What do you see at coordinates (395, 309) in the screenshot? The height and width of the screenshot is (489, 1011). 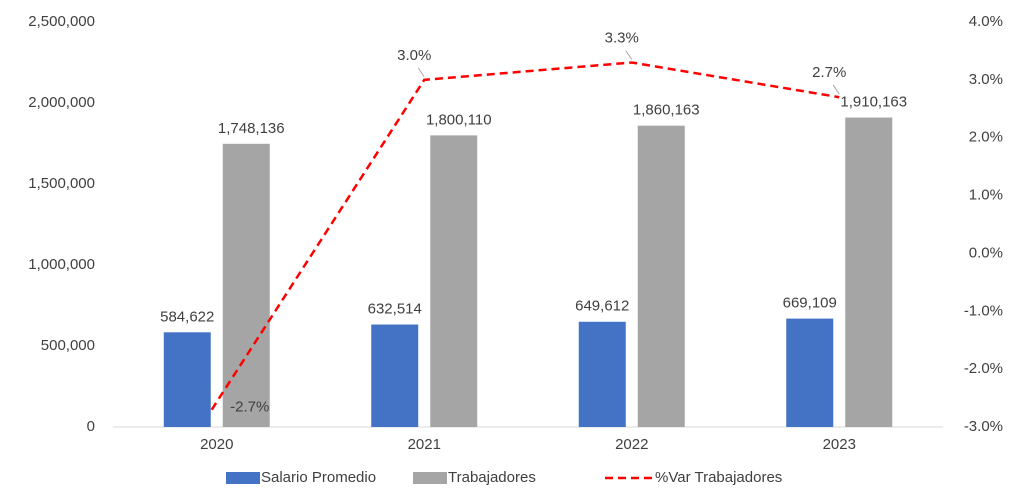 I see `data-label: 632,514` at bounding box center [395, 309].